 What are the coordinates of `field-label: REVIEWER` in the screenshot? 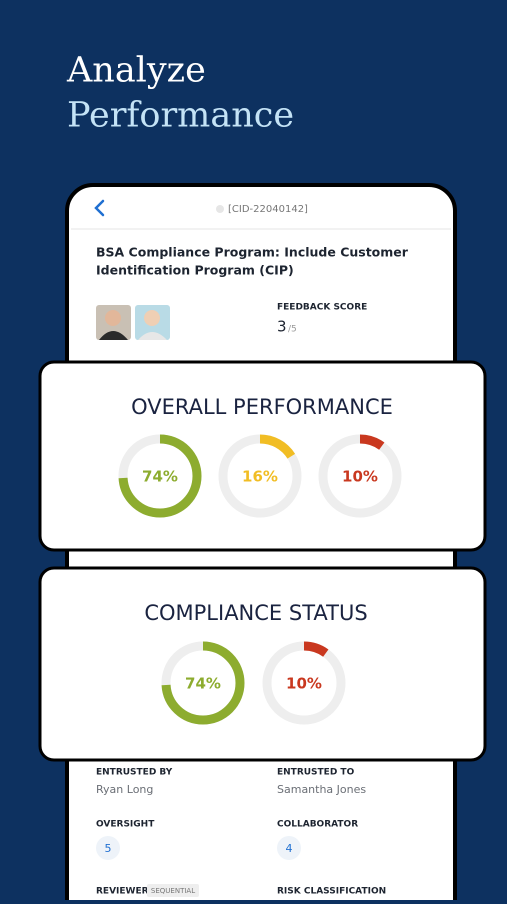 It's located at (122, 892).